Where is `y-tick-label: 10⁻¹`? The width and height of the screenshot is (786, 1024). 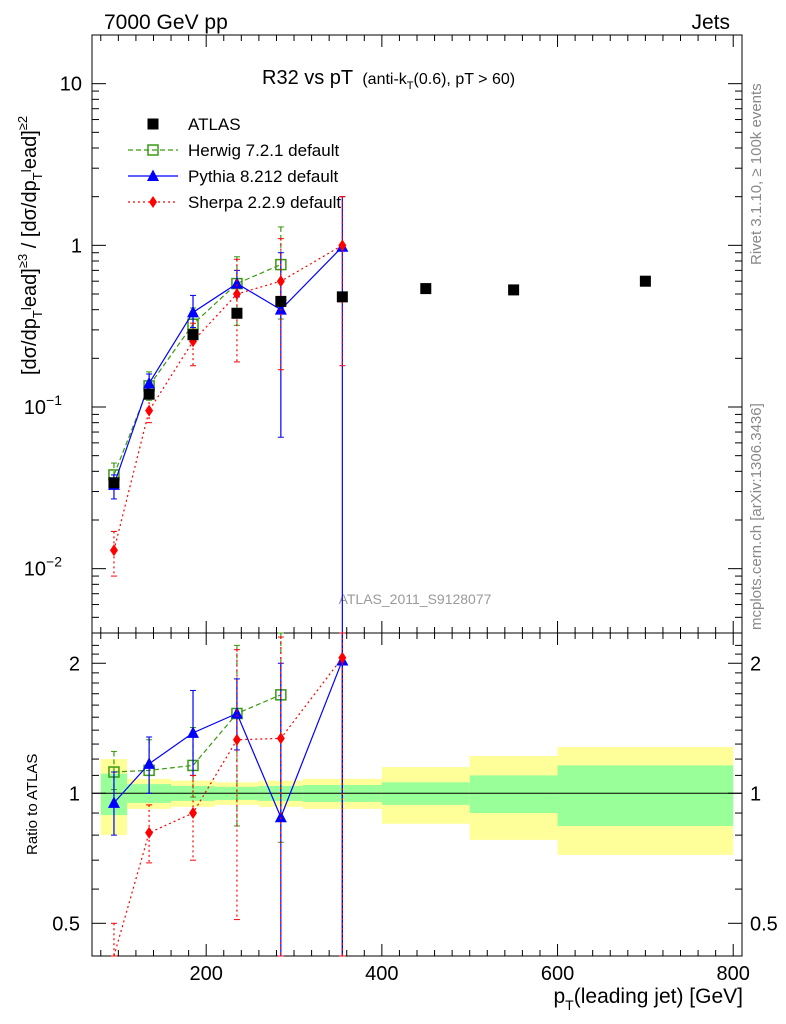
y-tick-label: 10⁻¹ is located at coordinates (43, 405).